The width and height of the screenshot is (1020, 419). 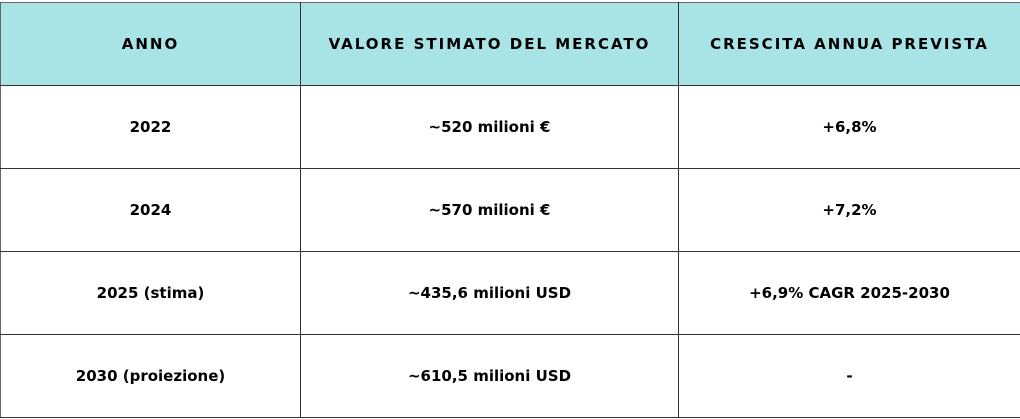 What do you see at coordinates (150, 376) in the screenshot?
I see `cell-anno: 2030 (proiezione)` at bounding box center [150, 376].